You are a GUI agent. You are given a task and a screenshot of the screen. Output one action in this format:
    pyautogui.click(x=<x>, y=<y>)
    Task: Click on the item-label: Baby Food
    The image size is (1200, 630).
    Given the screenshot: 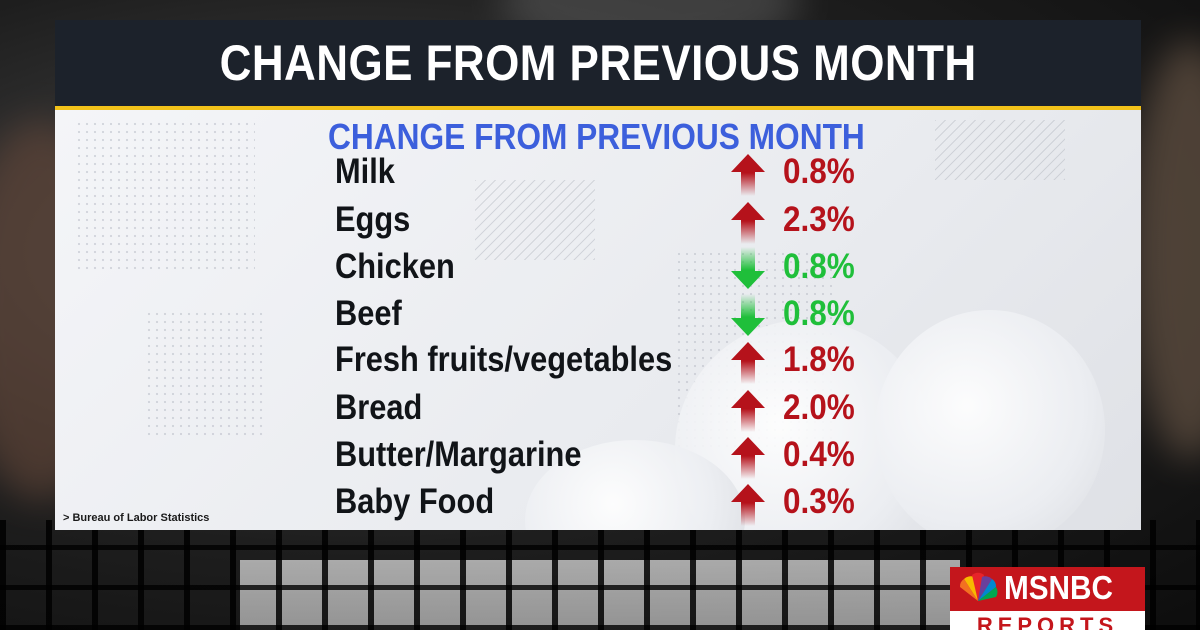 What is the action you would take?
    pyautogui.click(x=415, y=501)
    